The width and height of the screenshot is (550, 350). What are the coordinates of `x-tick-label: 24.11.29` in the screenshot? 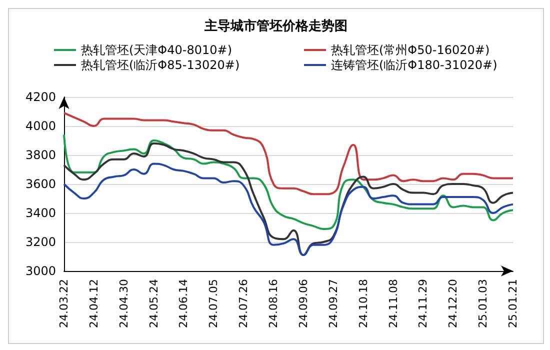 It's located at (423, 303).